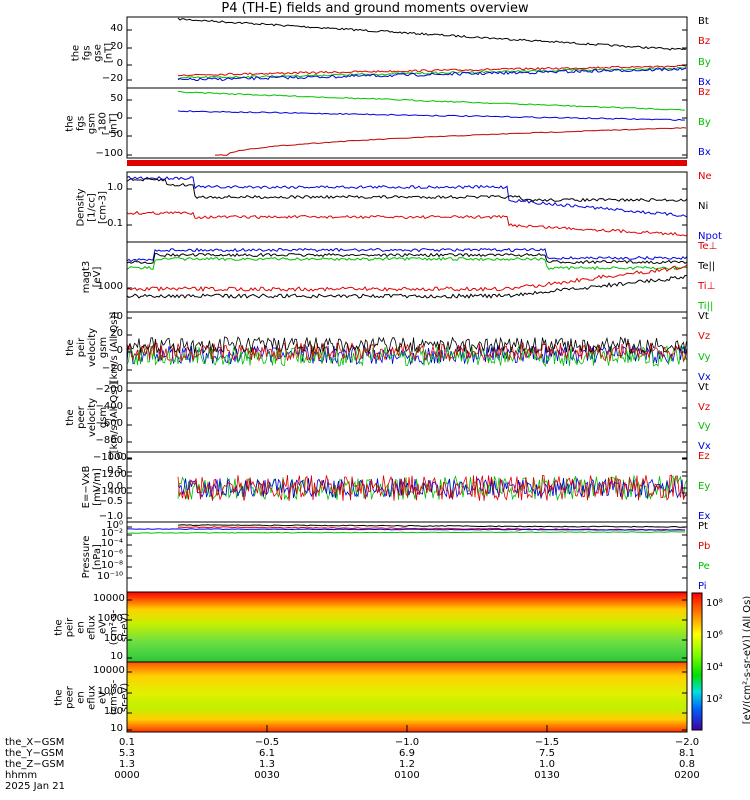 This screenshot has height=800, width=750. I want to click on legend-p7-2: Vy, so click(704, 427).